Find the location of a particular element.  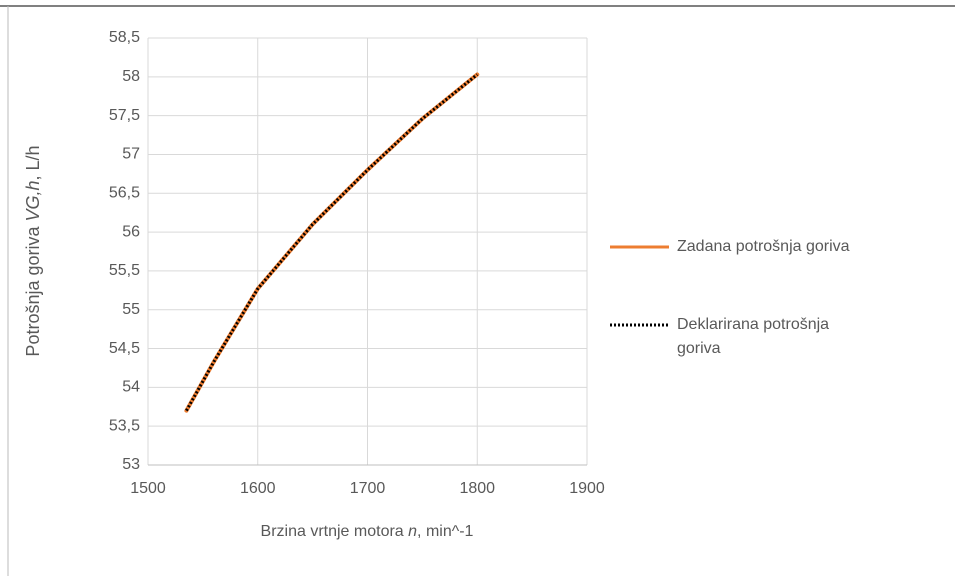

y-tick-label: 58,5 is located at coordinates (124, 37).